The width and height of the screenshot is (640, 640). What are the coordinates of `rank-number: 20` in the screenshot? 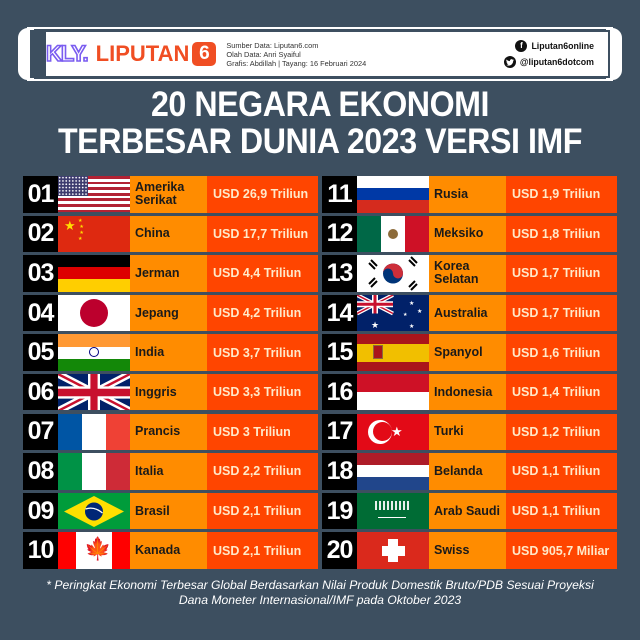 It's located at (339, 550).